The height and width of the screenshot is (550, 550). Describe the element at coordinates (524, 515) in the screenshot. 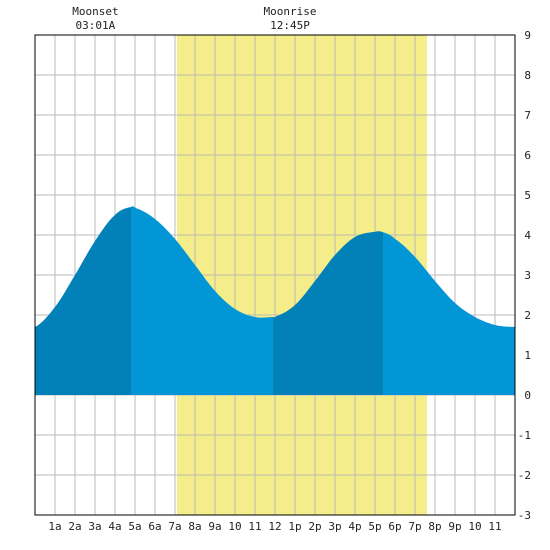

I see `y-tick-label: -3` at that location.